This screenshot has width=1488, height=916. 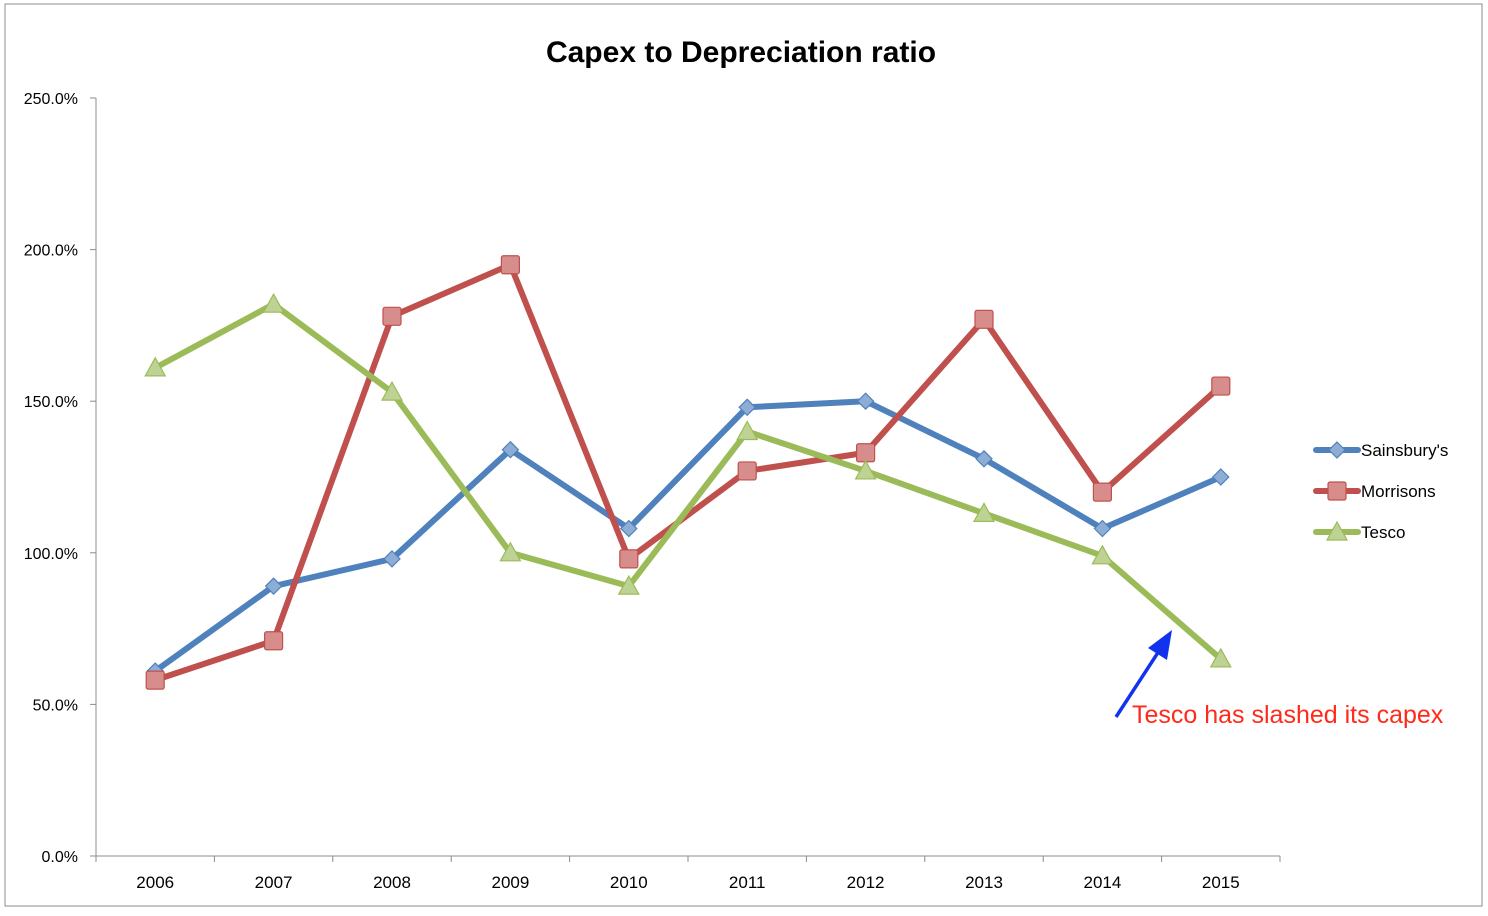 I want to click on x-tick-label: 2013, so click(x=984, y=882).